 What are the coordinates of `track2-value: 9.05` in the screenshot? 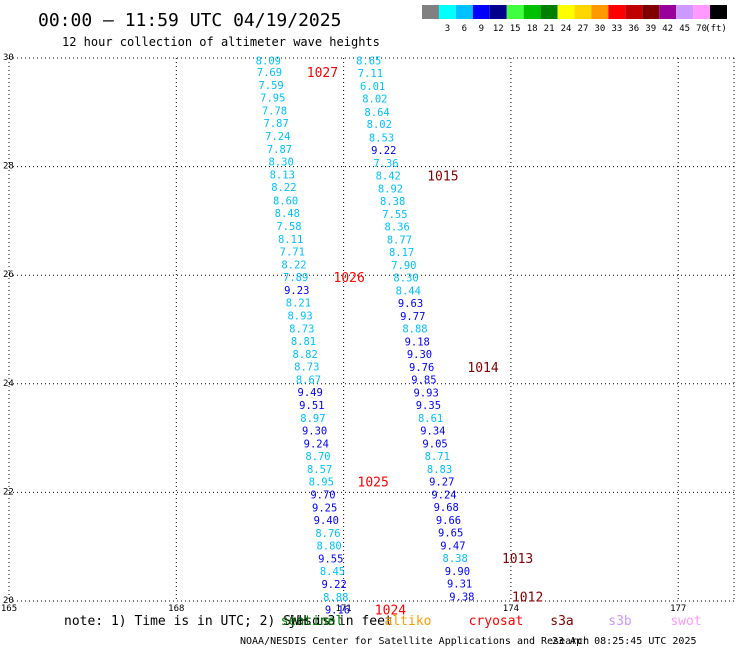 It's located at (434, 445).